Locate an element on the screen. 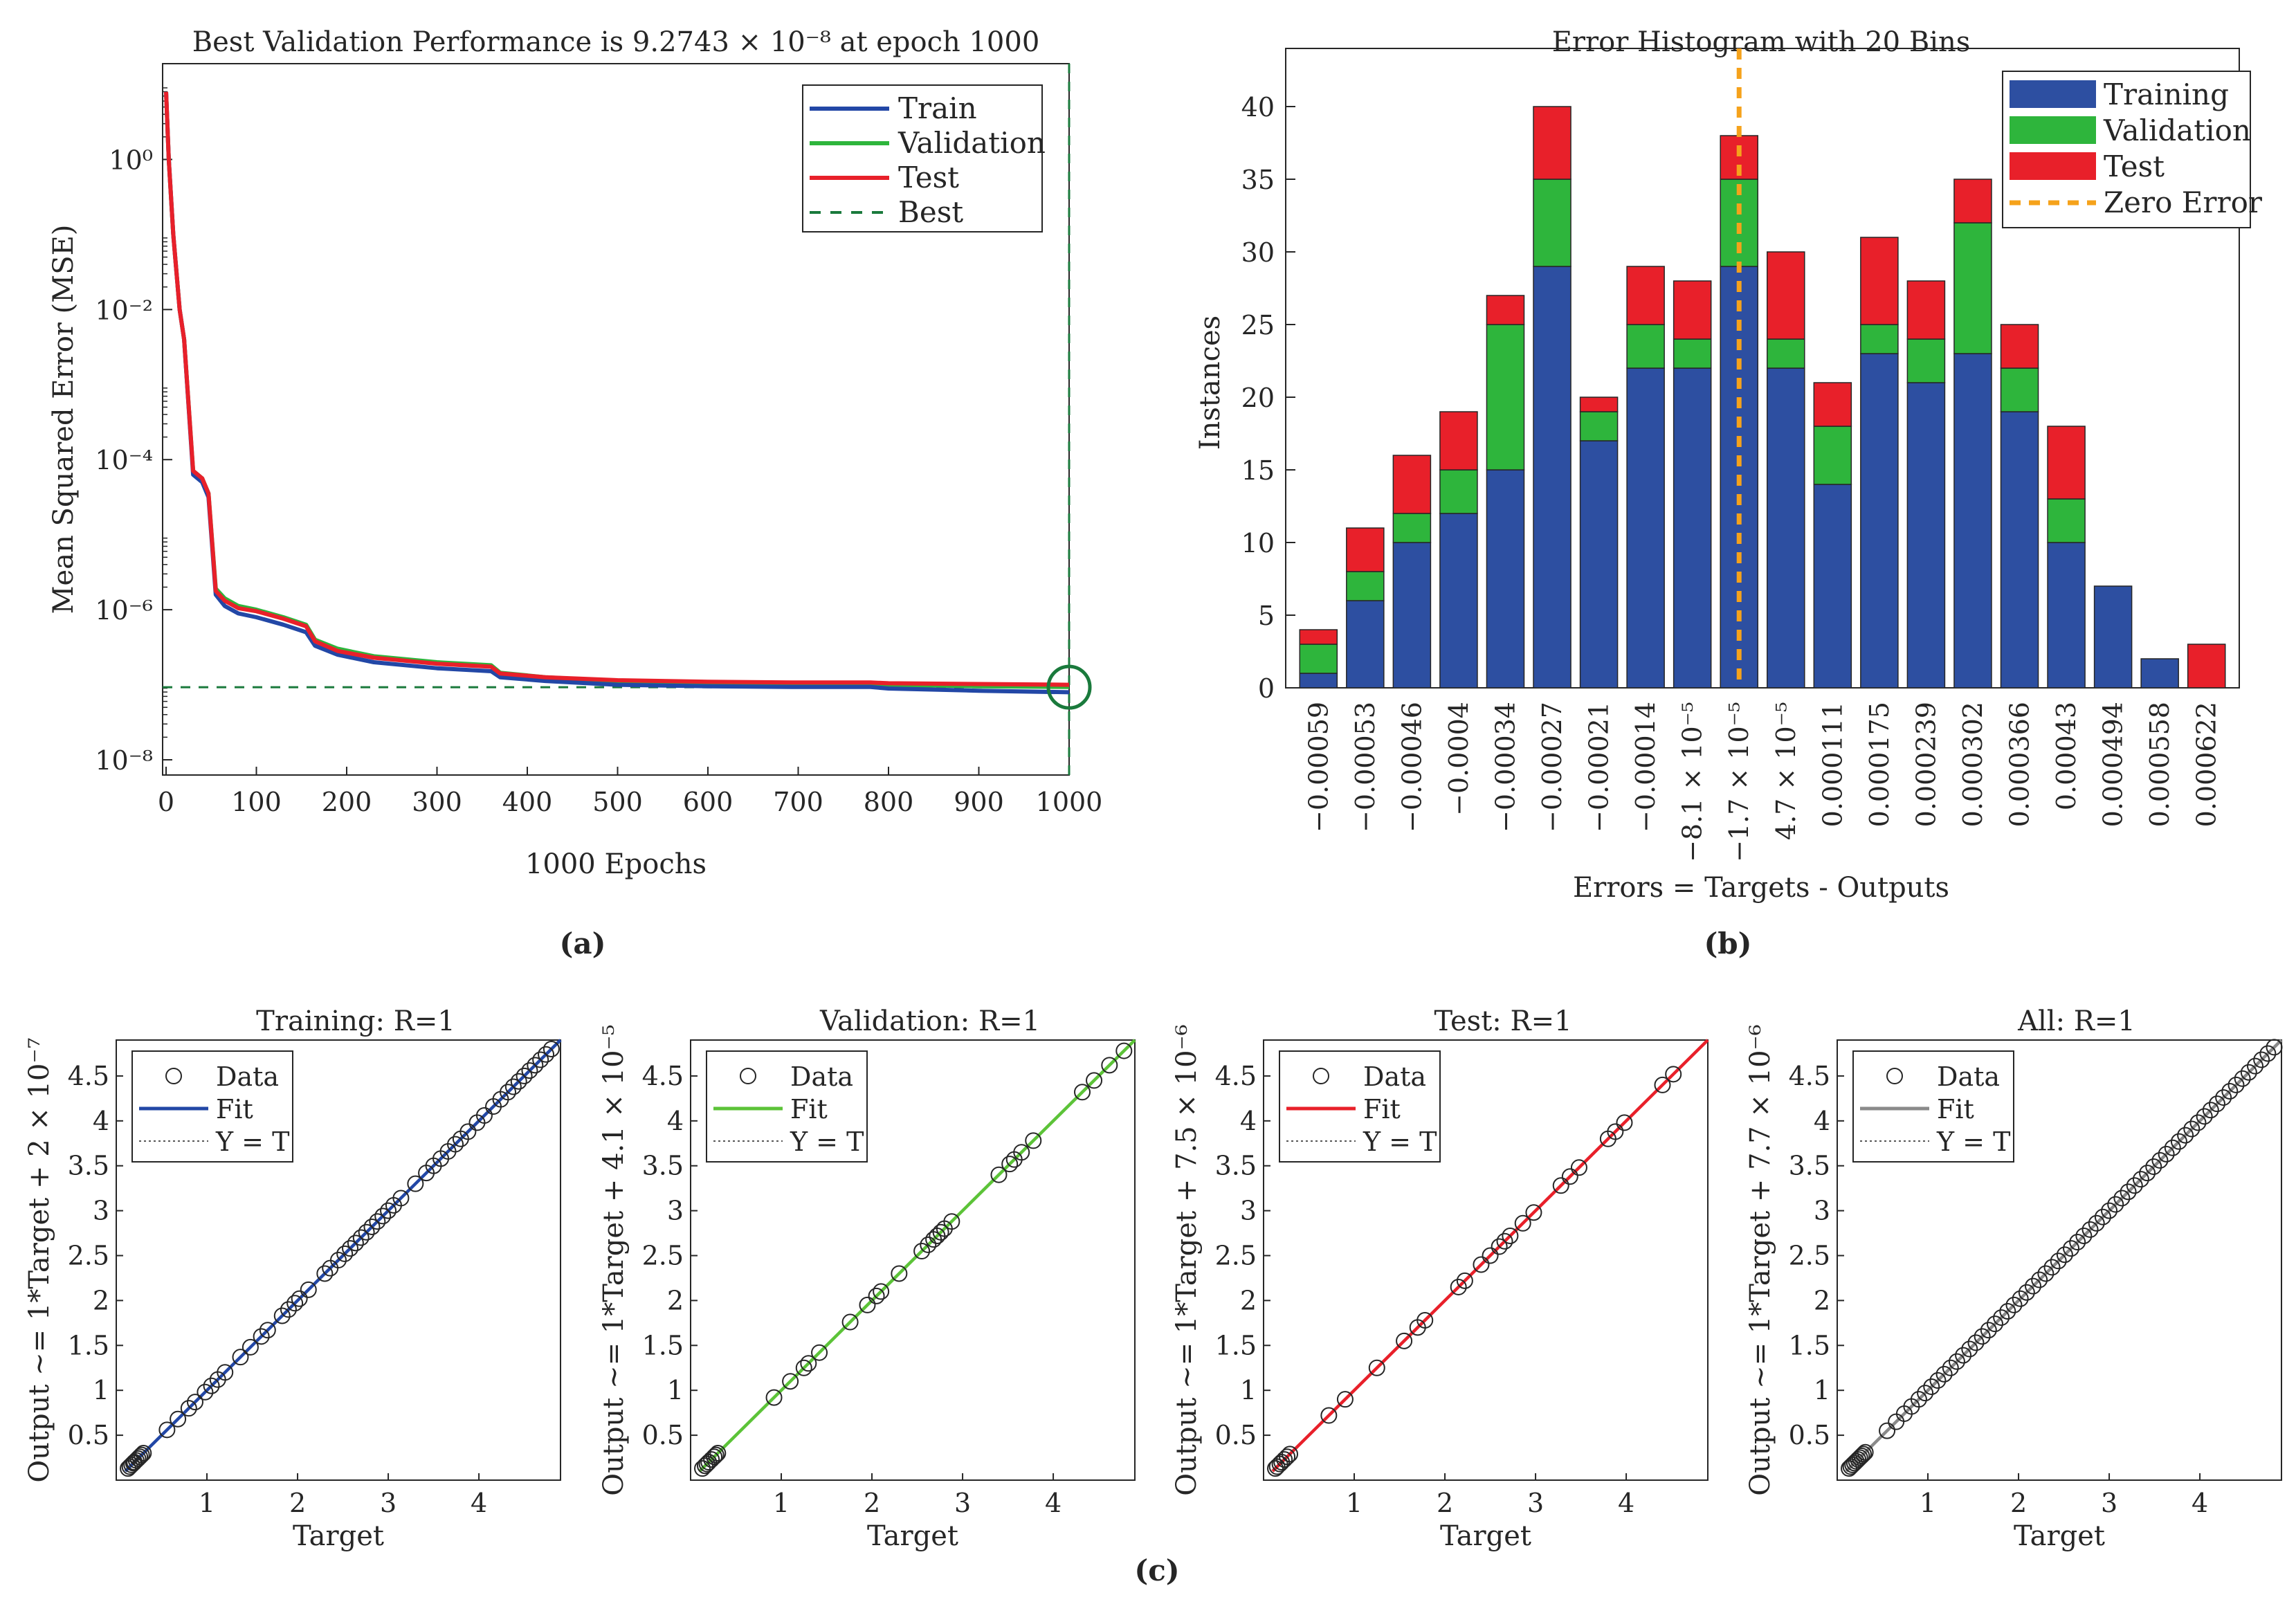 This screenshot has height=1613, width=2296. reg-ytick-label: 4 is located at coordinates (101, 1121).